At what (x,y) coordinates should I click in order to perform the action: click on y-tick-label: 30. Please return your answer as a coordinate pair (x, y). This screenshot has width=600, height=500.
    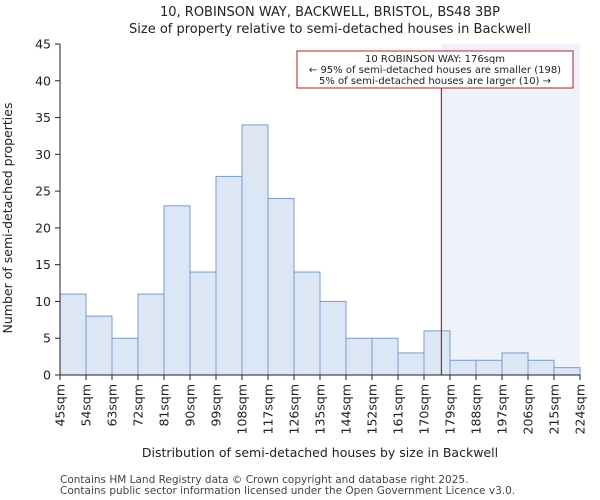
    Looking at the image, I should click on (43, 154).